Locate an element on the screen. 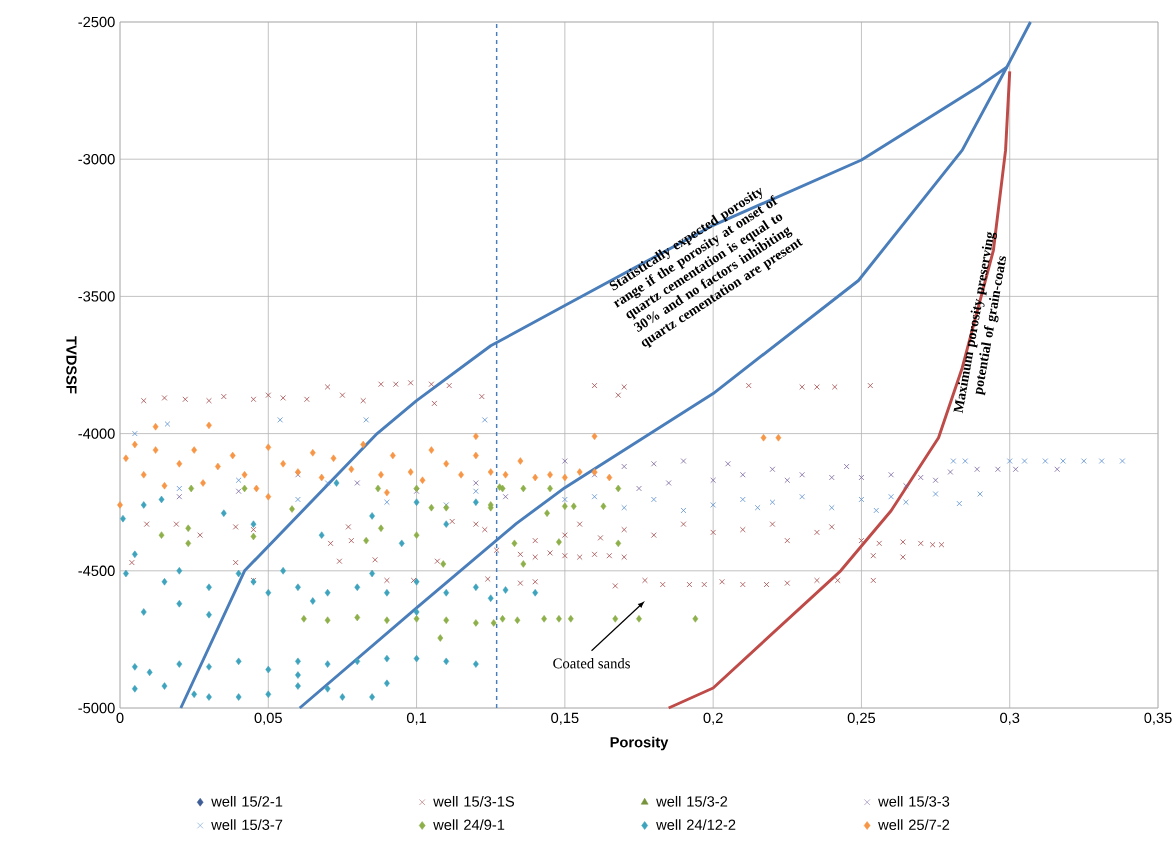 This screenshot has width=1172, height=854. legend-label: well 24/9-1 is located at coordinates (469, 824).